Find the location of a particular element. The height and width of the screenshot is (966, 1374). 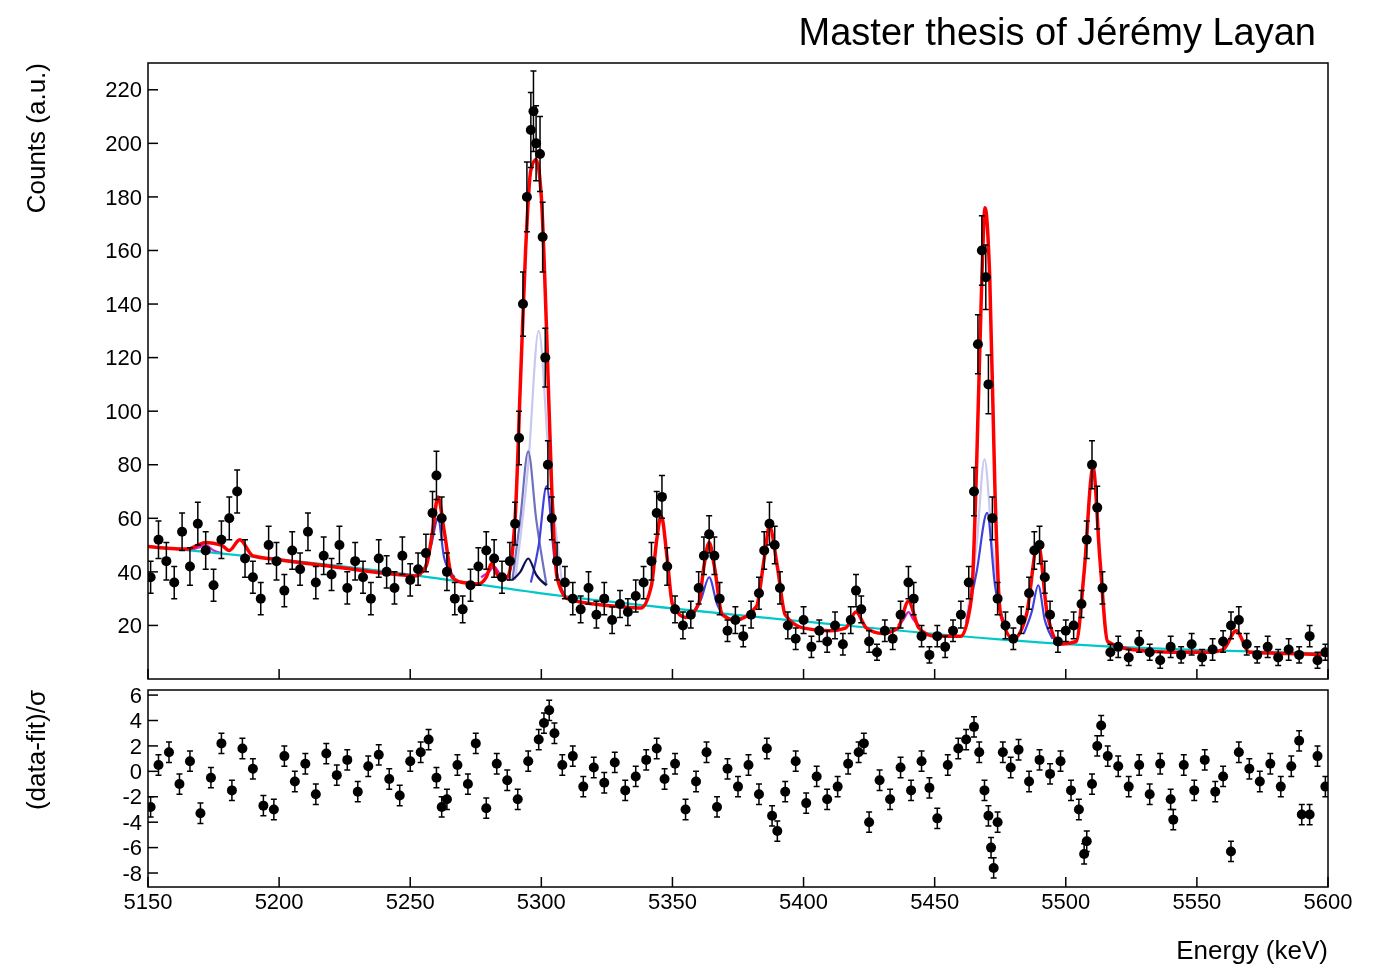

y-tick-label: -4 is located at coordinates (132, 822).